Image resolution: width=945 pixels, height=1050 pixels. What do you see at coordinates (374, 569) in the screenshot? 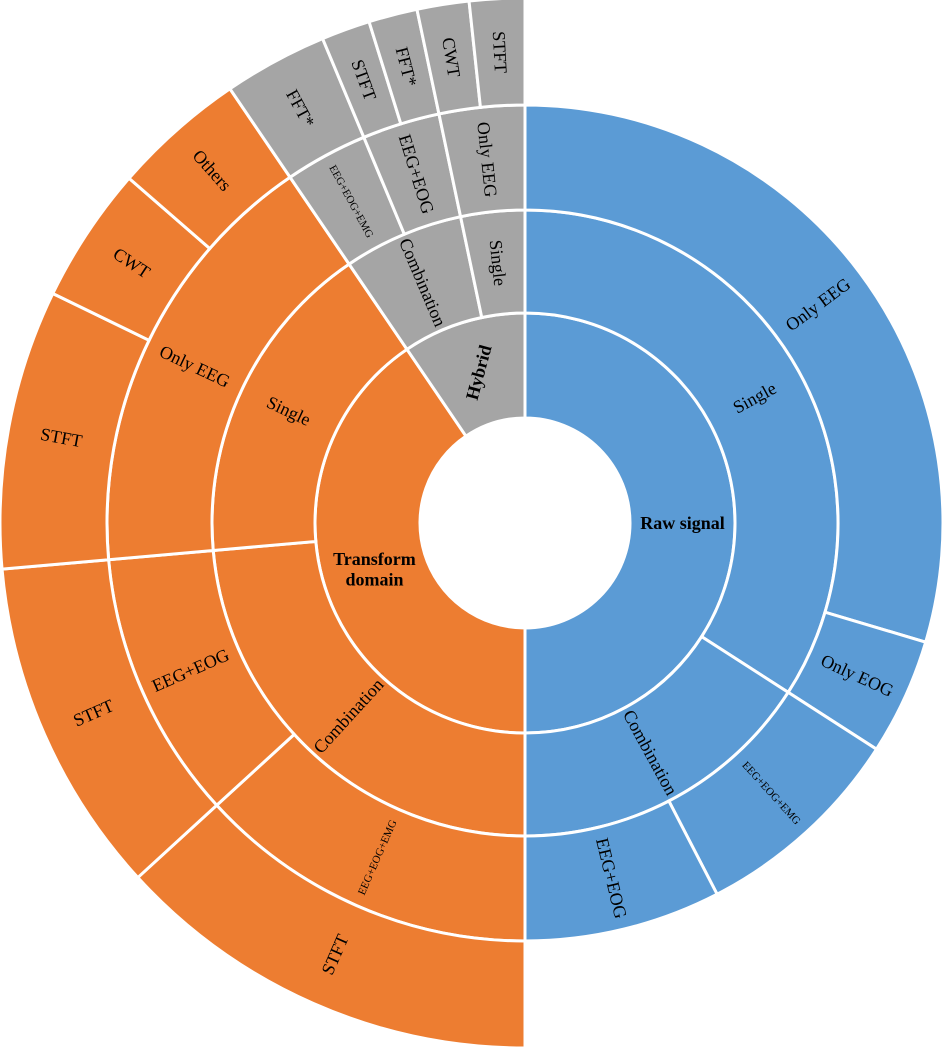
I see `label-transform: Transform domain` at bounding box center [374, 569].